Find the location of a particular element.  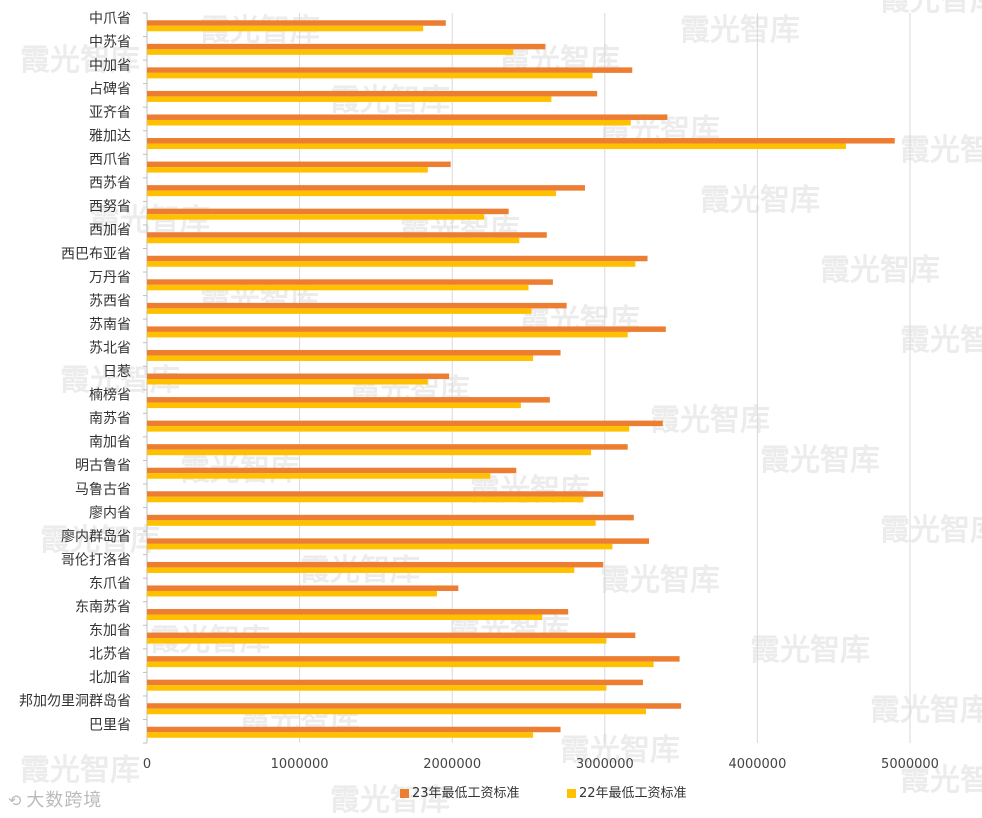

category-label: 邦加勿里洞群岛省 is located at coordinates (75, 702).